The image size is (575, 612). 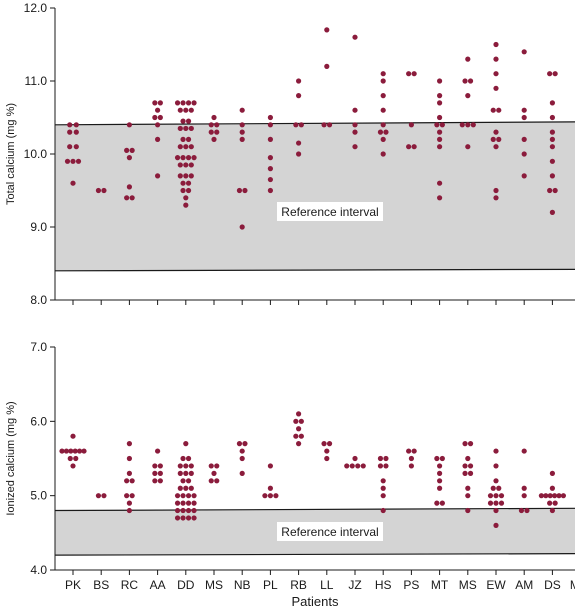 I want to click on y-tick-label: 12.0, so click(x=36, y=8).